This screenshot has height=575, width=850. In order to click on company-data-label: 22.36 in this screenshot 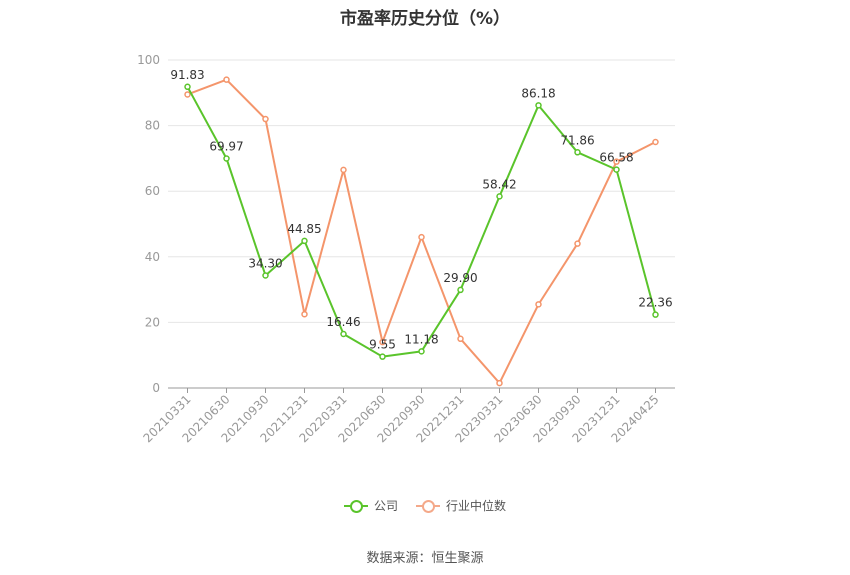, I will do `click(655, 303)`.